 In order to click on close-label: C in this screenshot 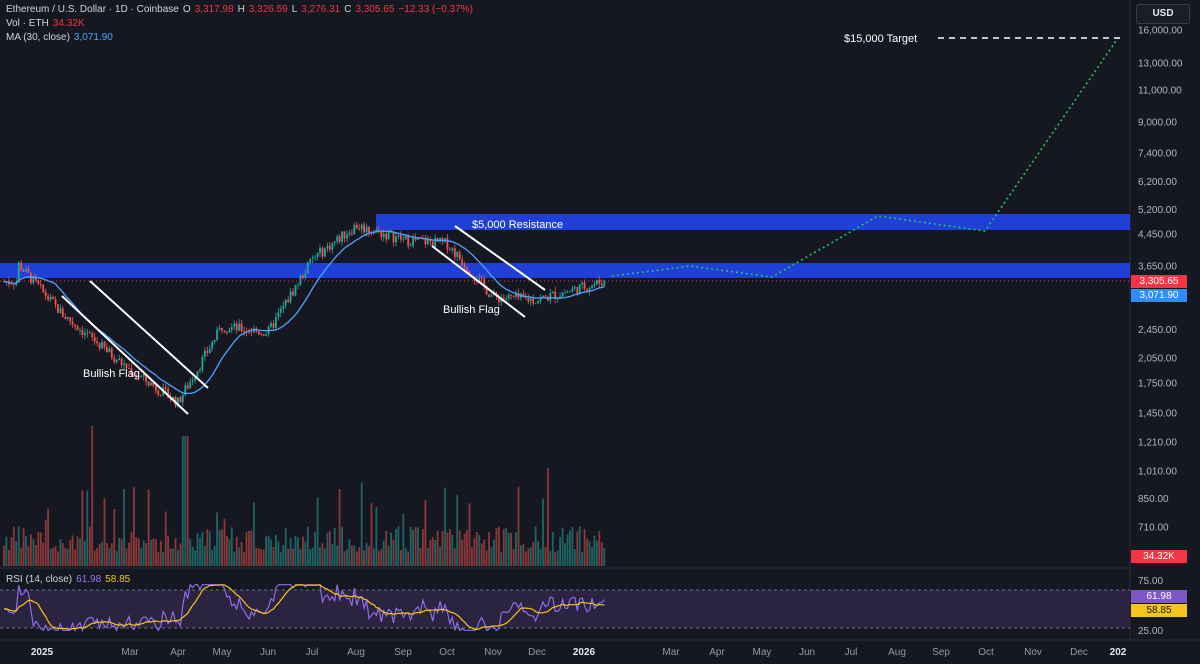, I will do `click(348, 9)`.